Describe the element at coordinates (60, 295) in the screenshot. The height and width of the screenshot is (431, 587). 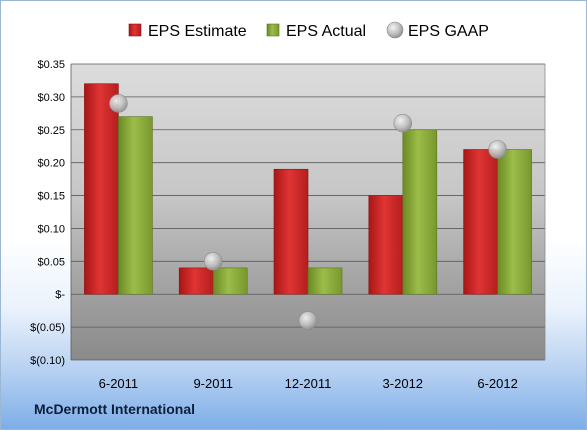
I see `y-tick-label: $-` at that location.